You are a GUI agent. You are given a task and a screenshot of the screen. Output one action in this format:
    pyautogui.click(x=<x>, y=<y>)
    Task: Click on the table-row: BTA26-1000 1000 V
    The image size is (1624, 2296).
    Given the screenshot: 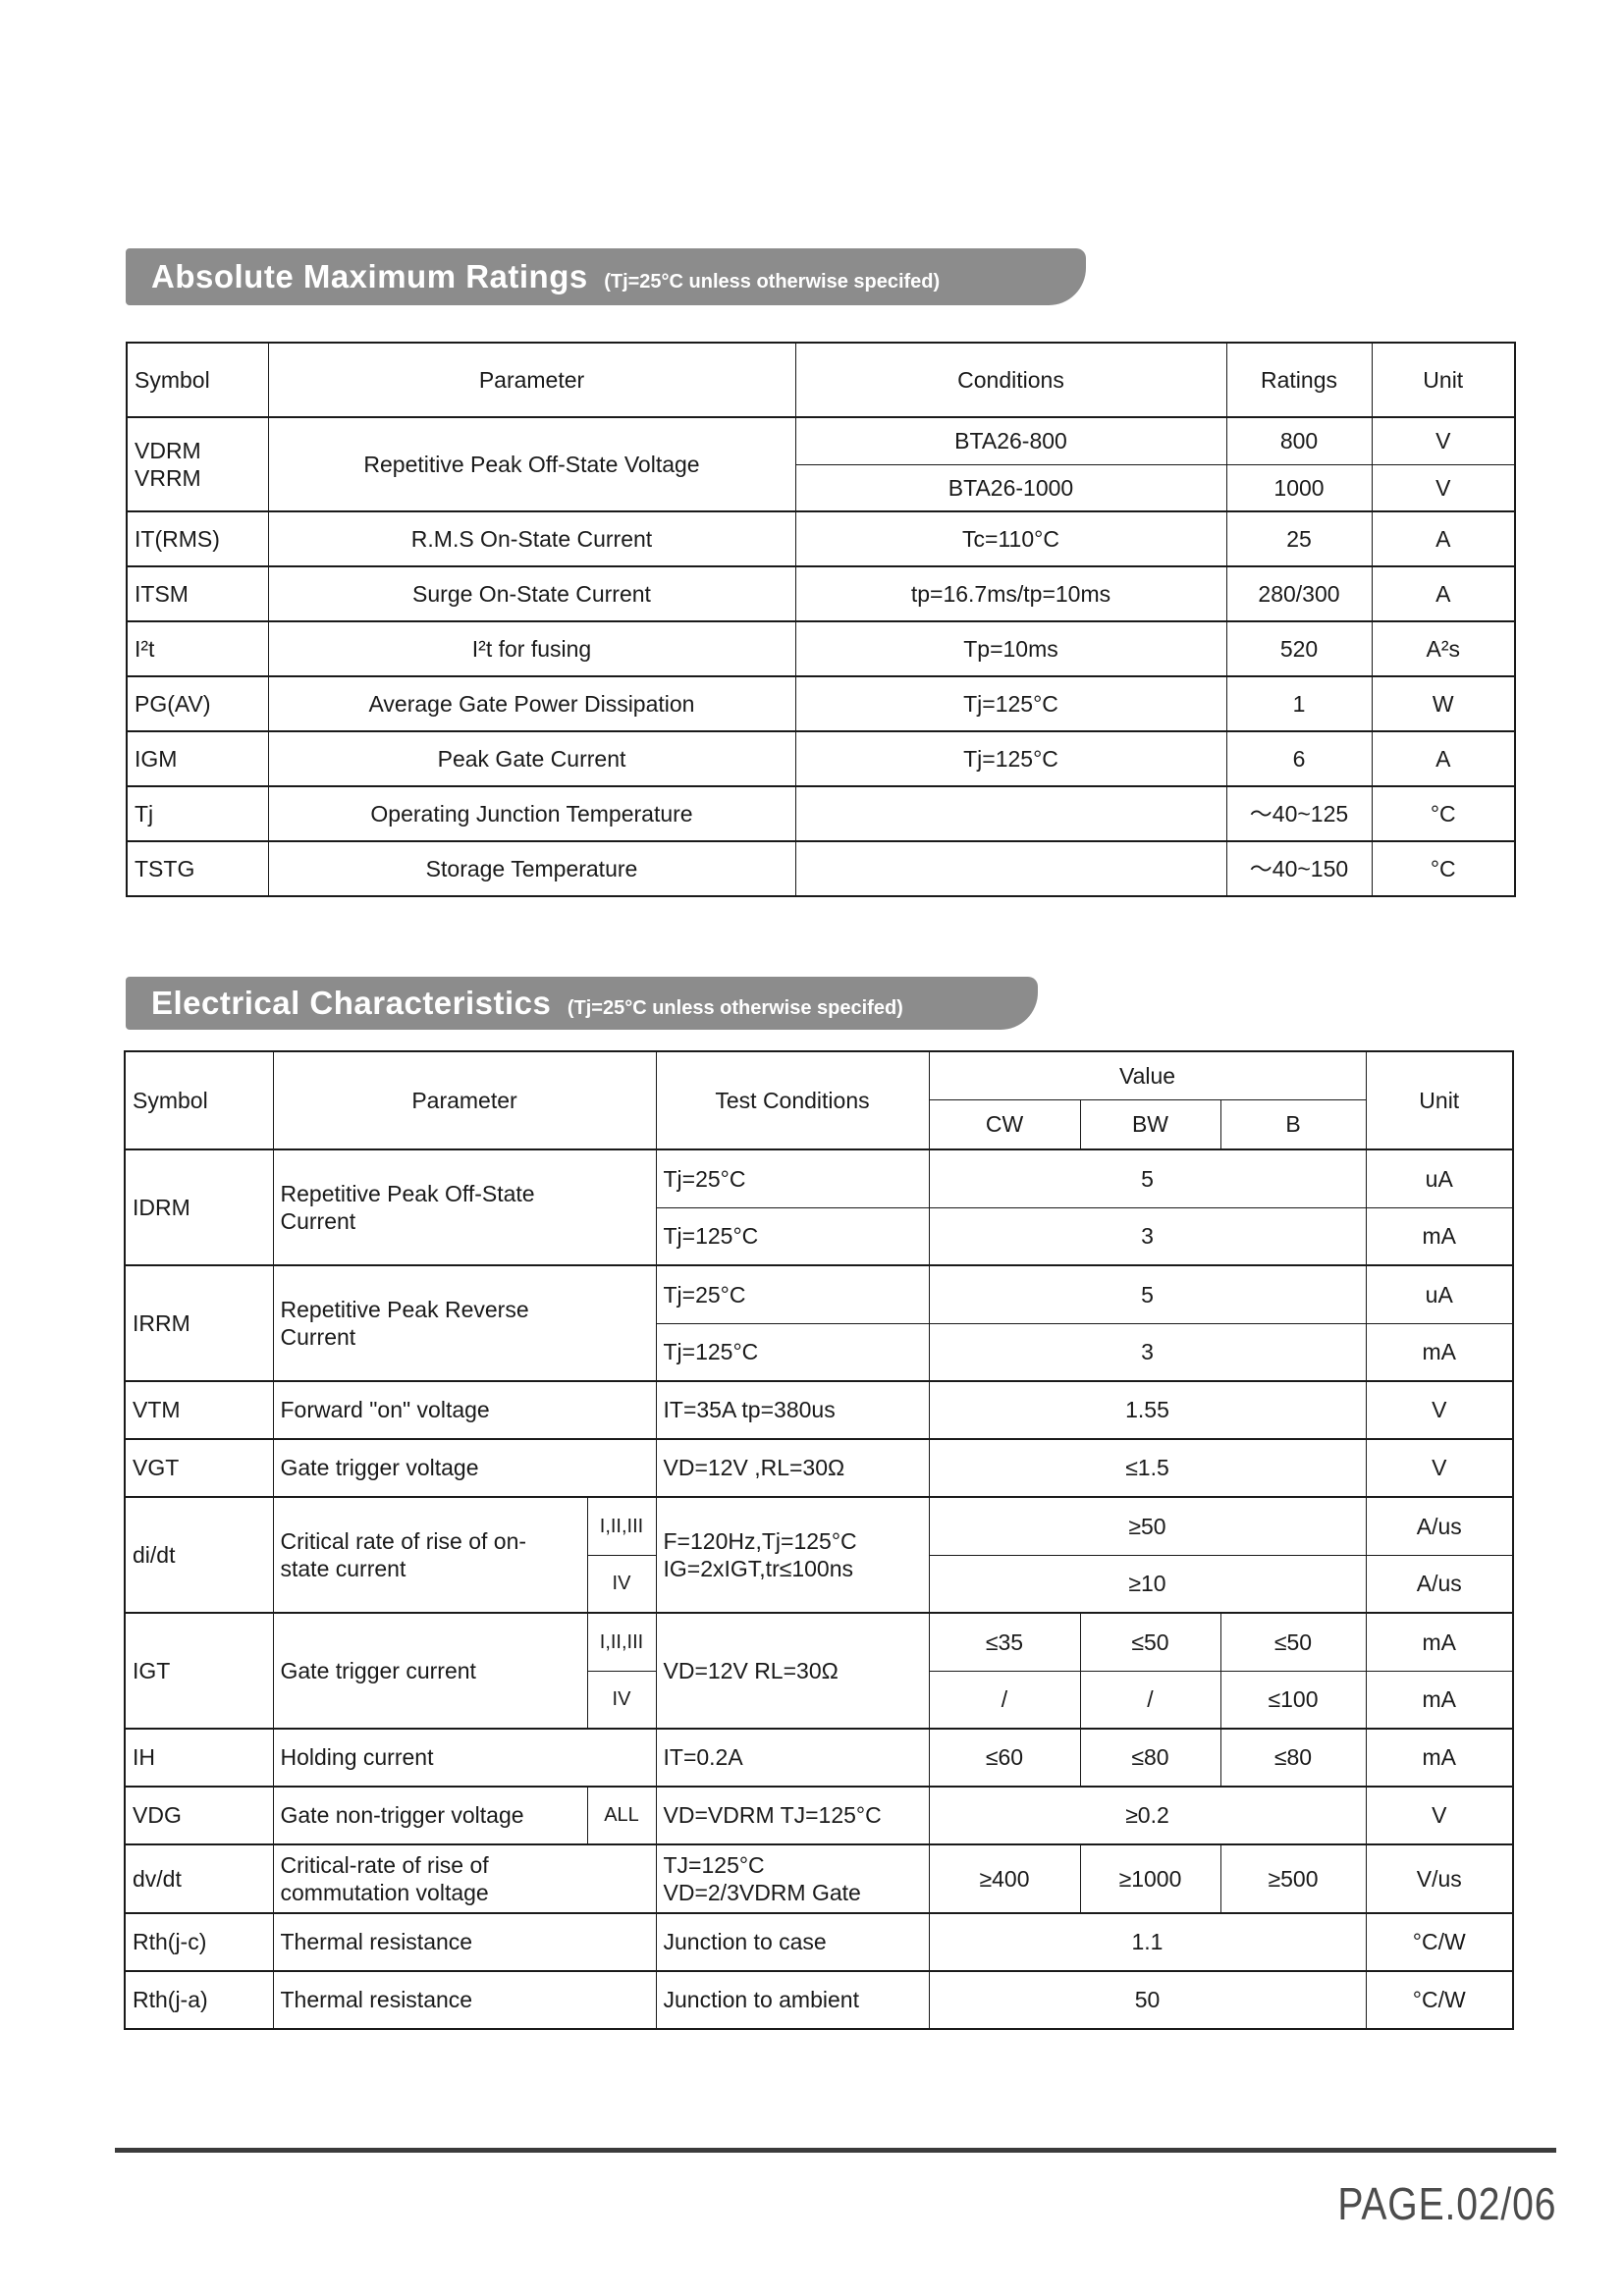 What is the action you would take?
    pyautogui.click(x=821, y=488)
    